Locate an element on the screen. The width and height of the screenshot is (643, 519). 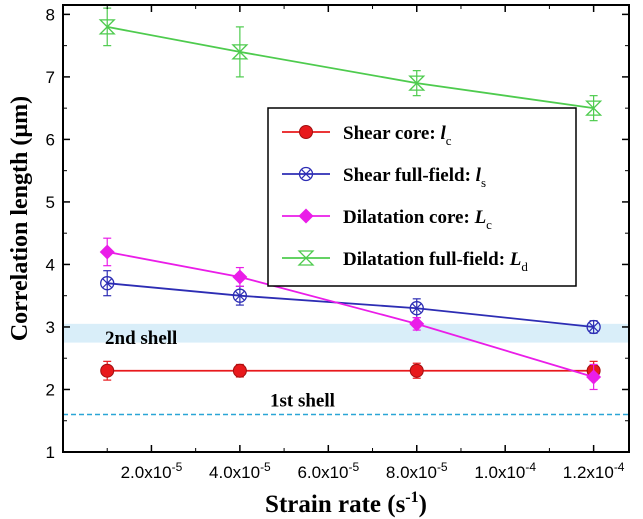
legend-item-0: Shear core: lc is located at coordinates (367, 135).